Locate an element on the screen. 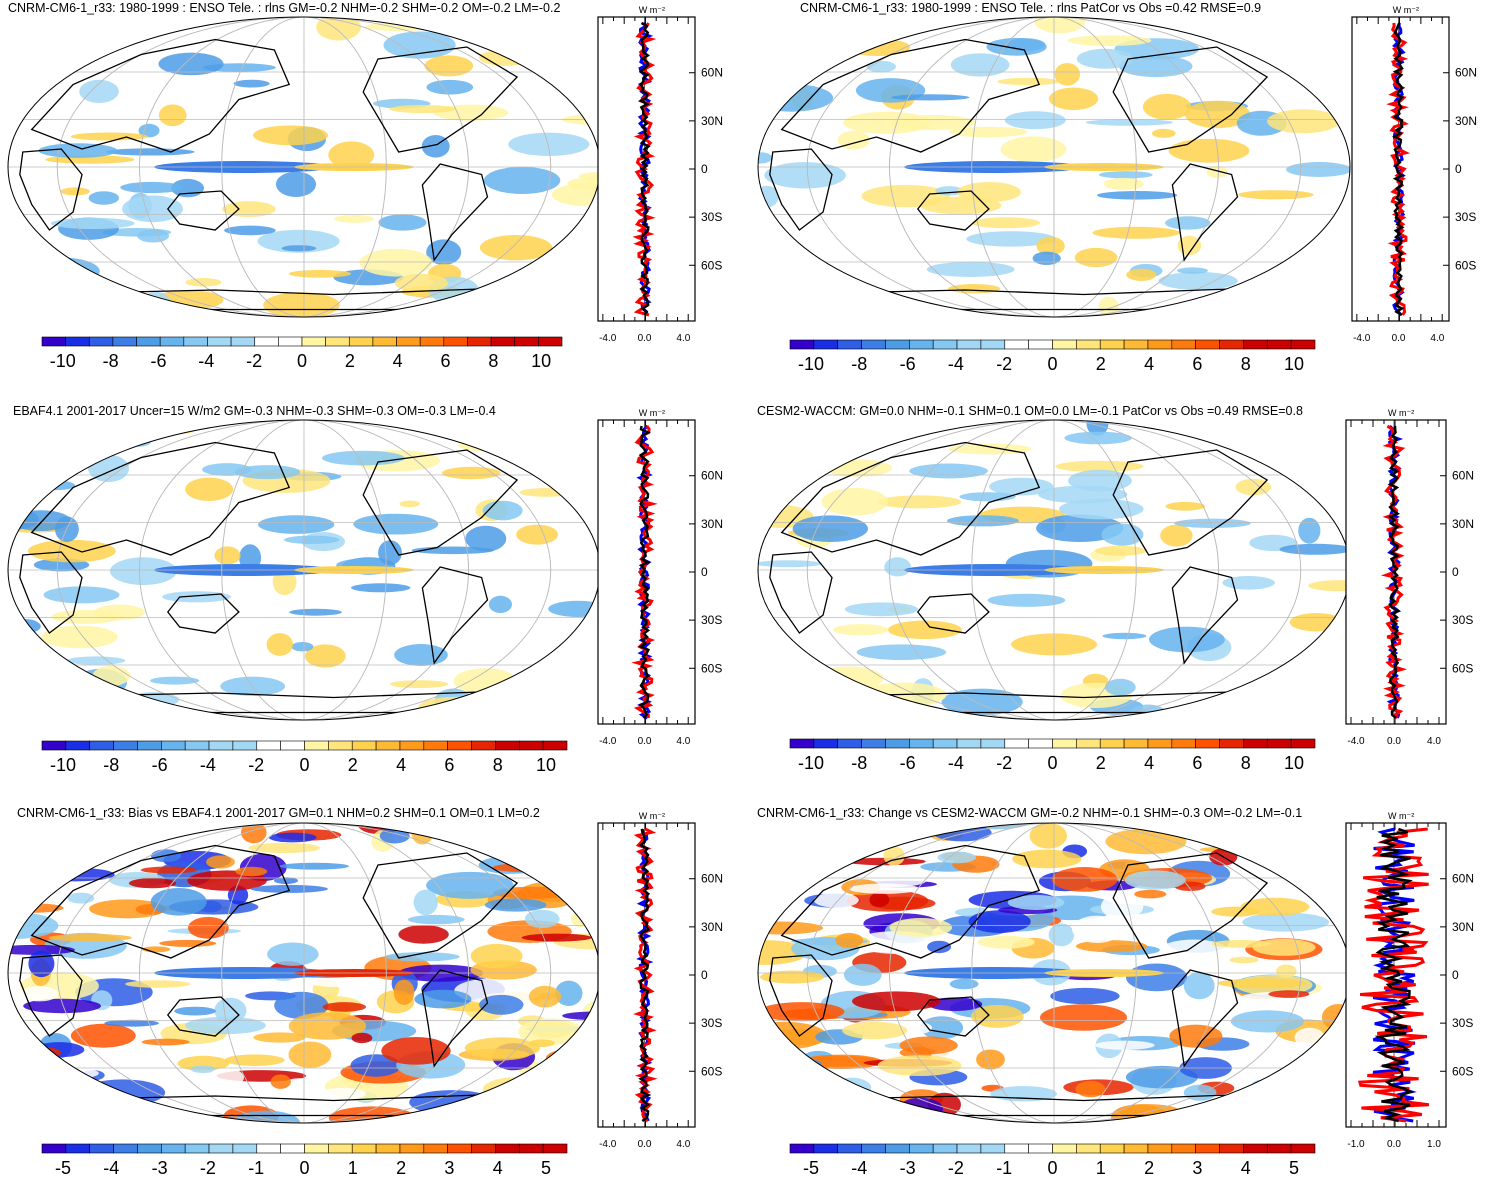 This screenshot has height=1177, width=1493. colorbar-label: -5 is located at coordinates (811, 1167).